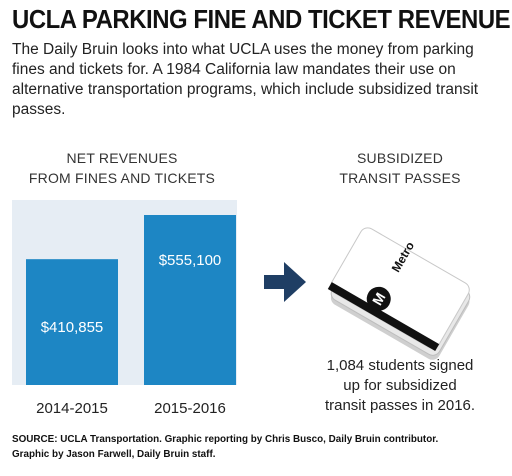  Describe the element at coordinates (190, 260) in the screenshot. I see `bar-value-label: $555,100` at that location.